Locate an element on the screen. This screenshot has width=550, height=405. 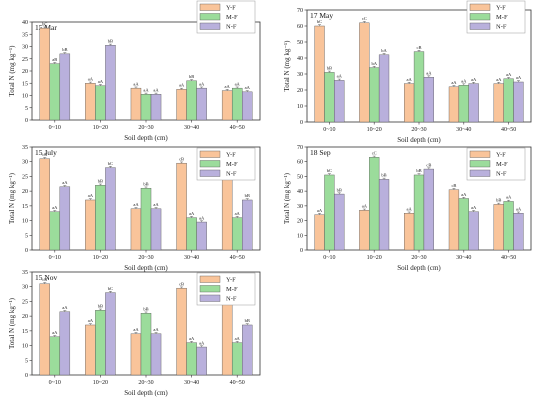
y-tick-label: 15 is located at coordinates (25, 207).